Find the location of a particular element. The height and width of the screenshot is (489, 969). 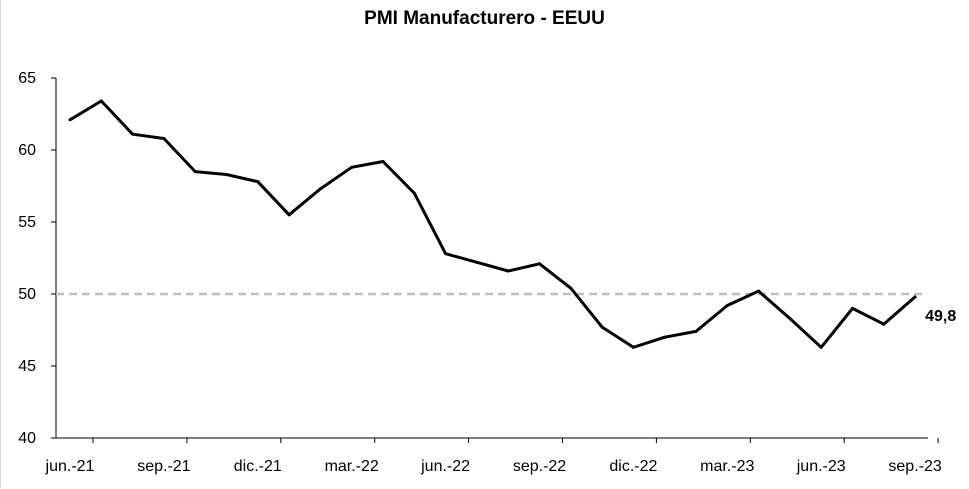

chart-title: PMI Manufacturero - EEUU is located at coordinates (484, 18).